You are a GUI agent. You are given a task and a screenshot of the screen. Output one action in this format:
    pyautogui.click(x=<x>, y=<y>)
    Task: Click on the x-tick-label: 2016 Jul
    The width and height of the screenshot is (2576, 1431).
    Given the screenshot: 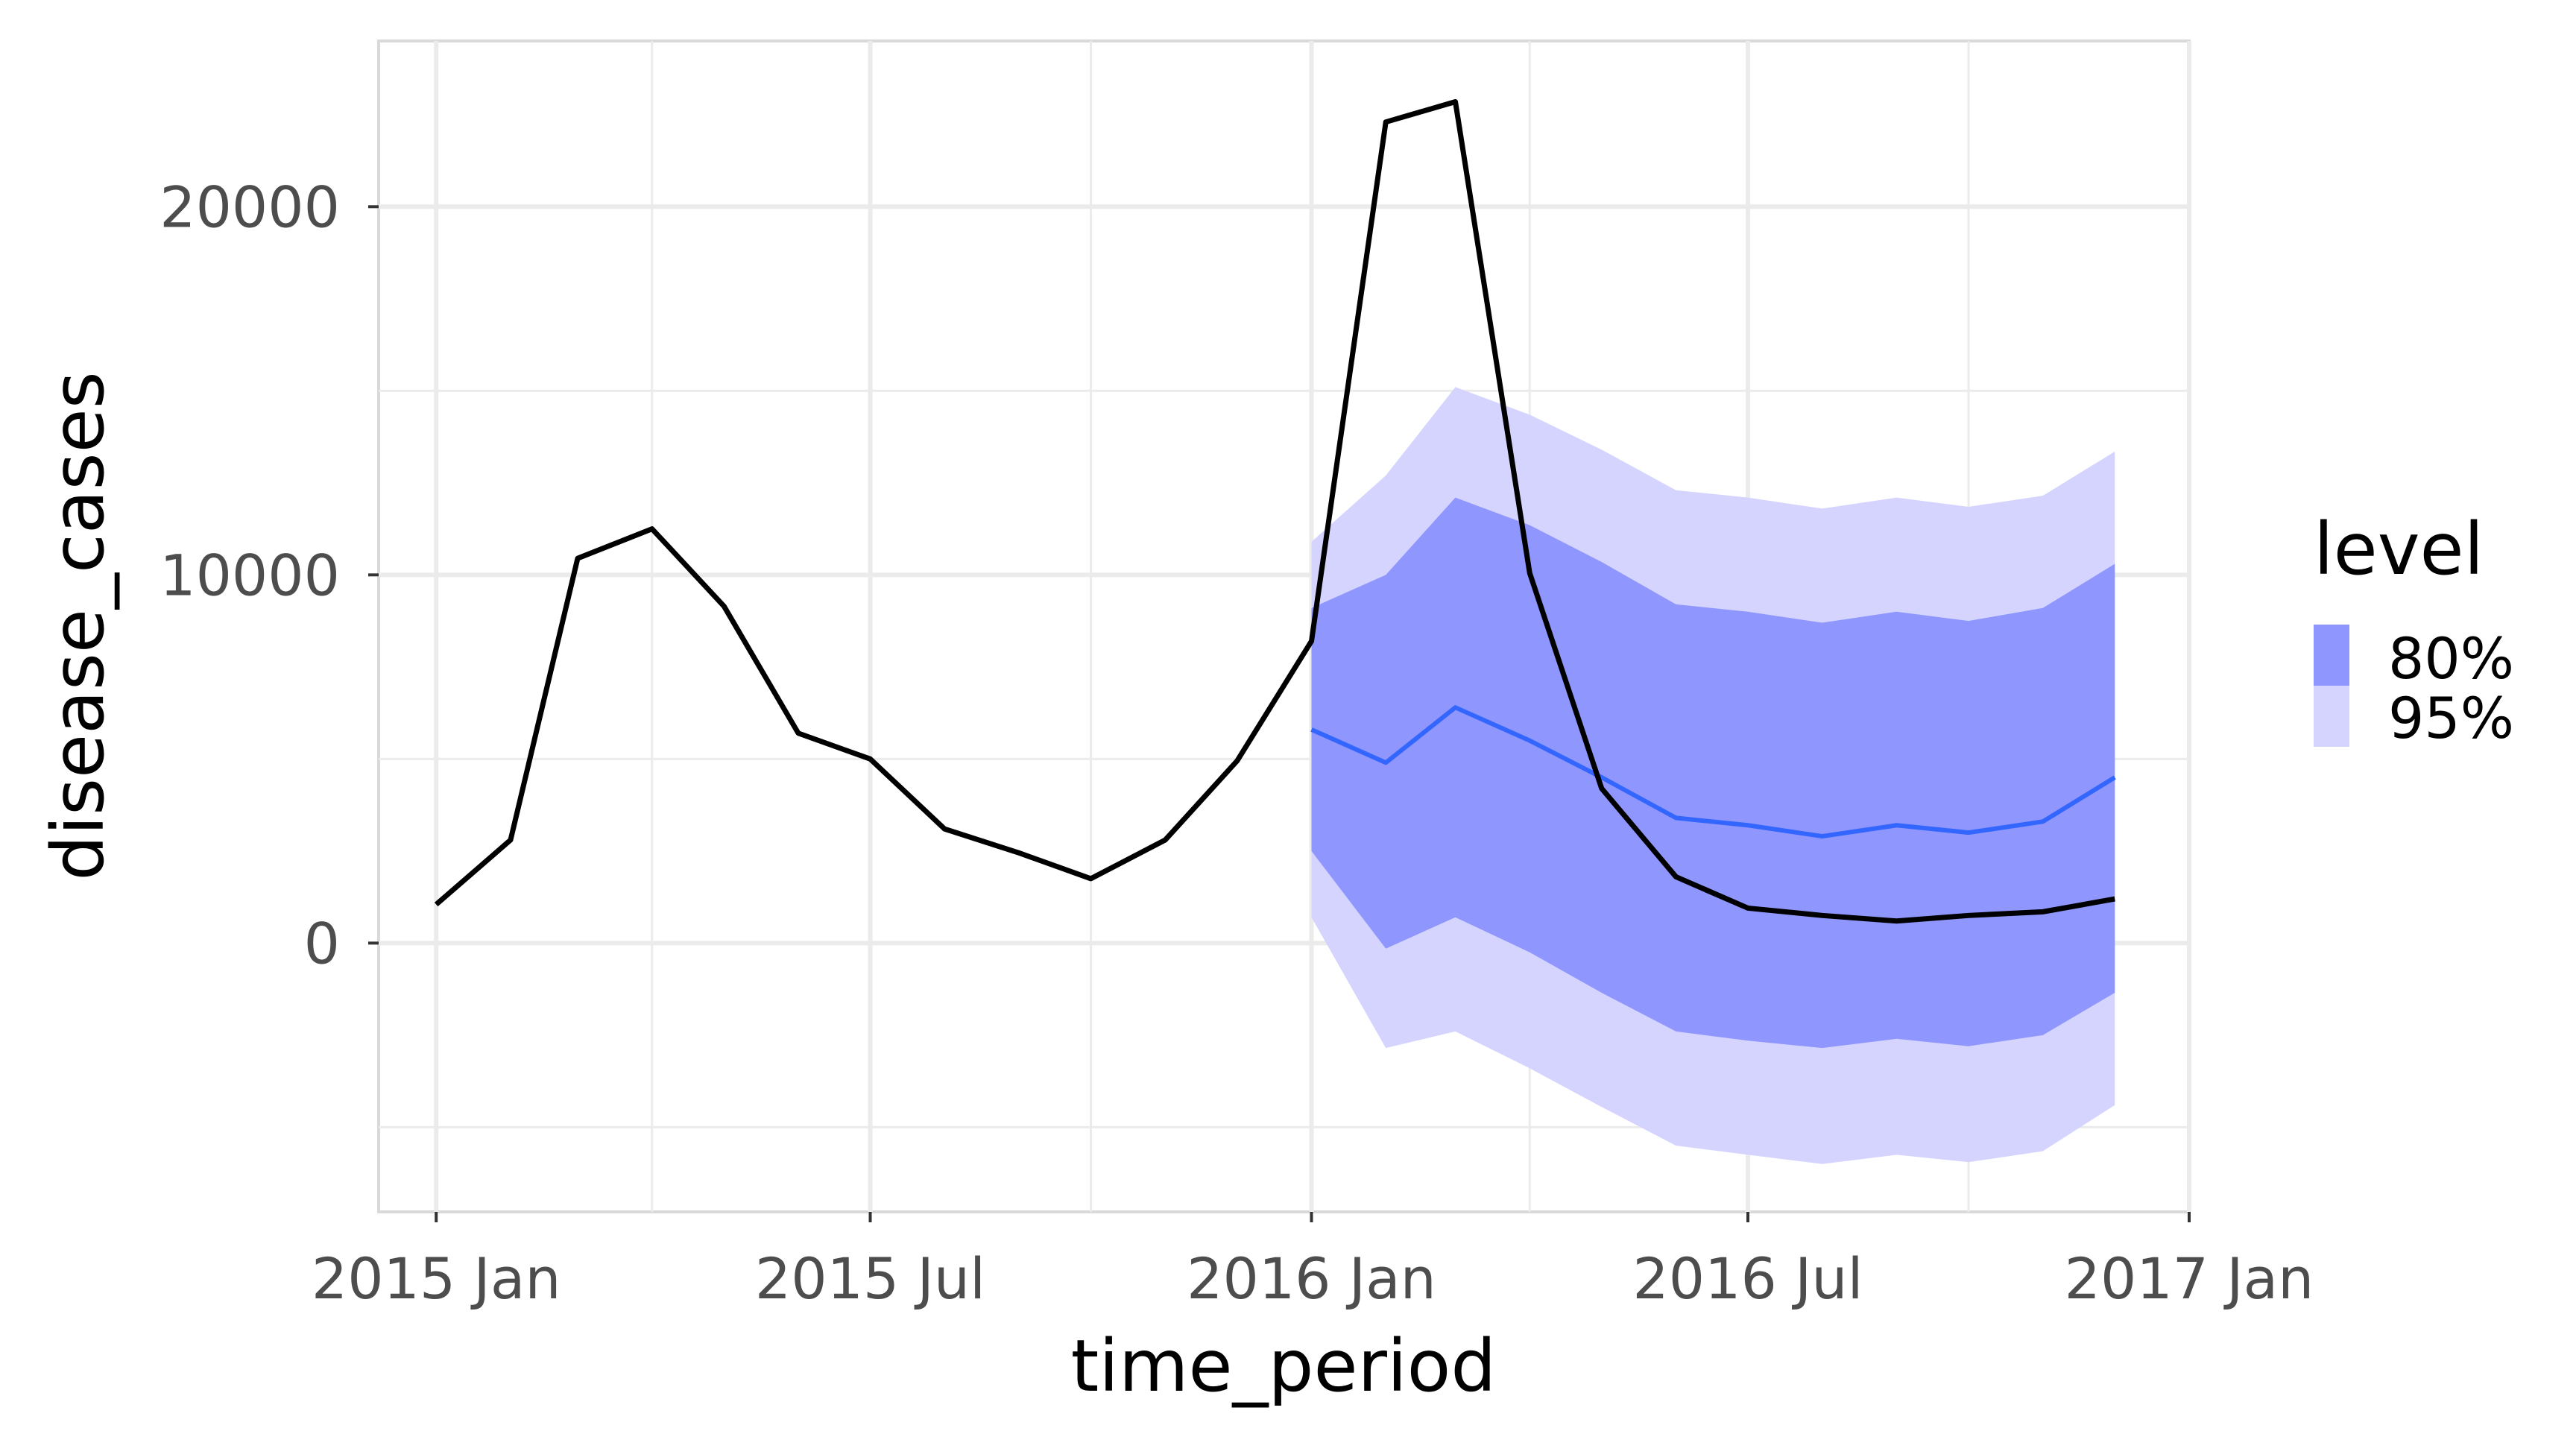 What is the action you would take?
    pyautogui.click(x=1747, y=1278)
    